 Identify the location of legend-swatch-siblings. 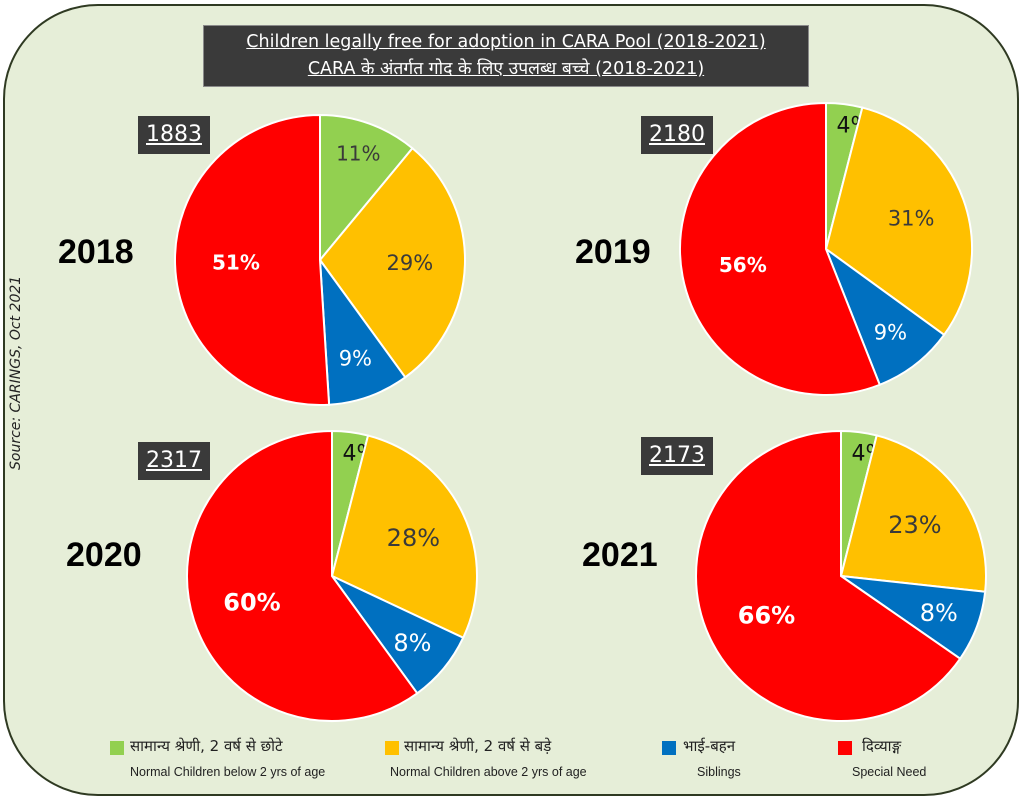
(669, 748).